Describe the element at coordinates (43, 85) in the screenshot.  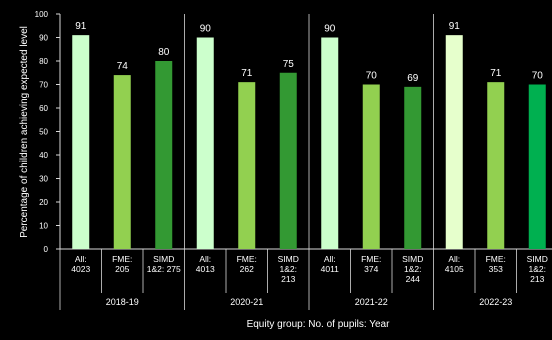
I see `y-tick-label: 70` at that location.